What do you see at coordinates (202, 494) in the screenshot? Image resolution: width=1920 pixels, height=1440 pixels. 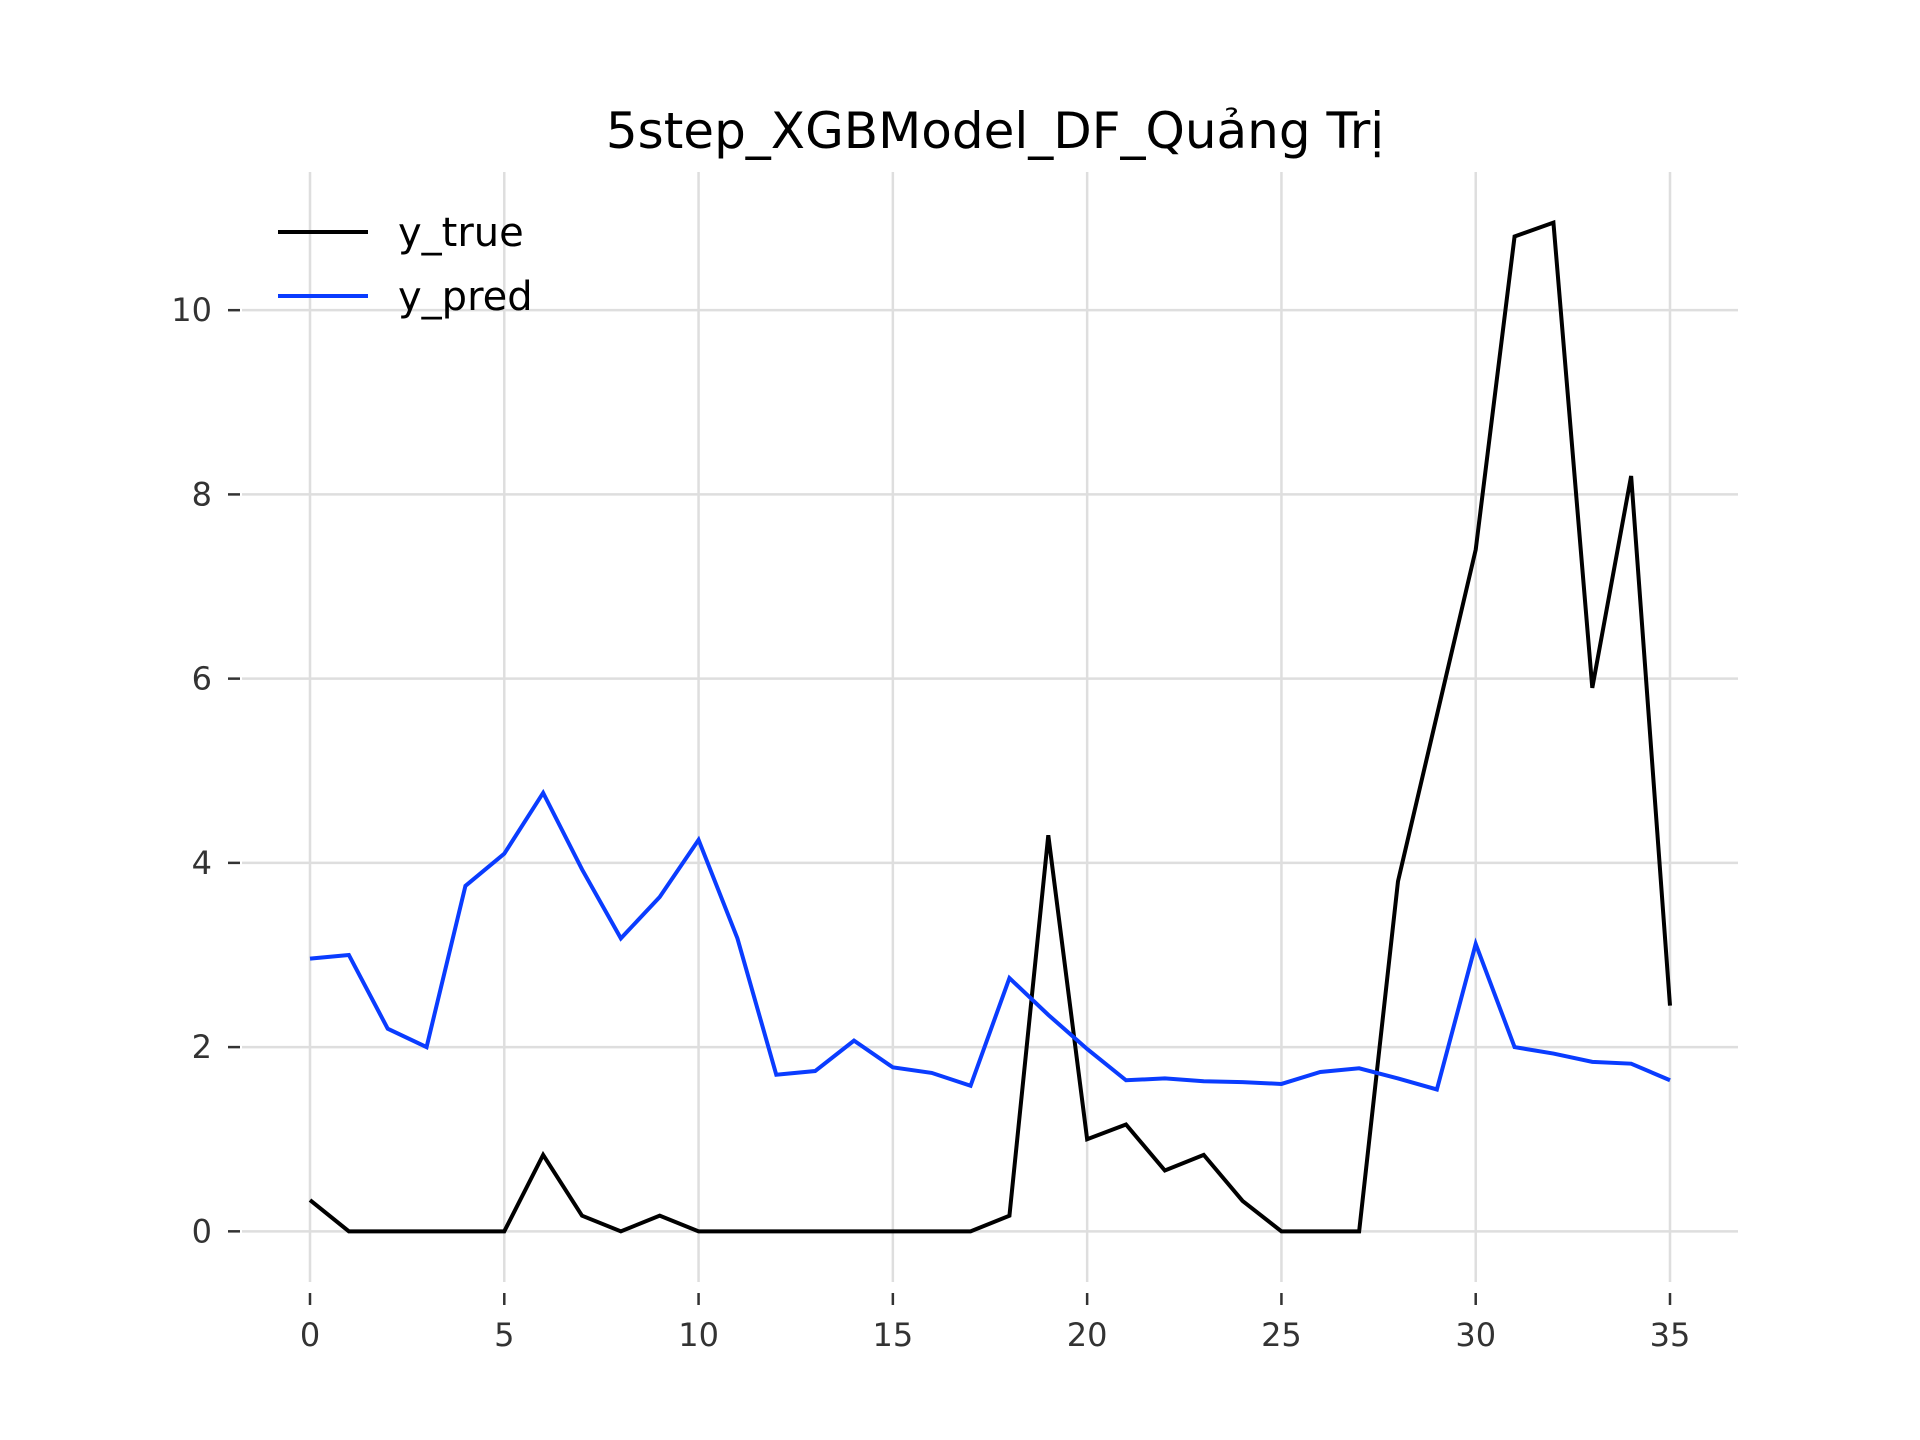 I see `y-tick-label: 8` at bounding box center [202, 494].